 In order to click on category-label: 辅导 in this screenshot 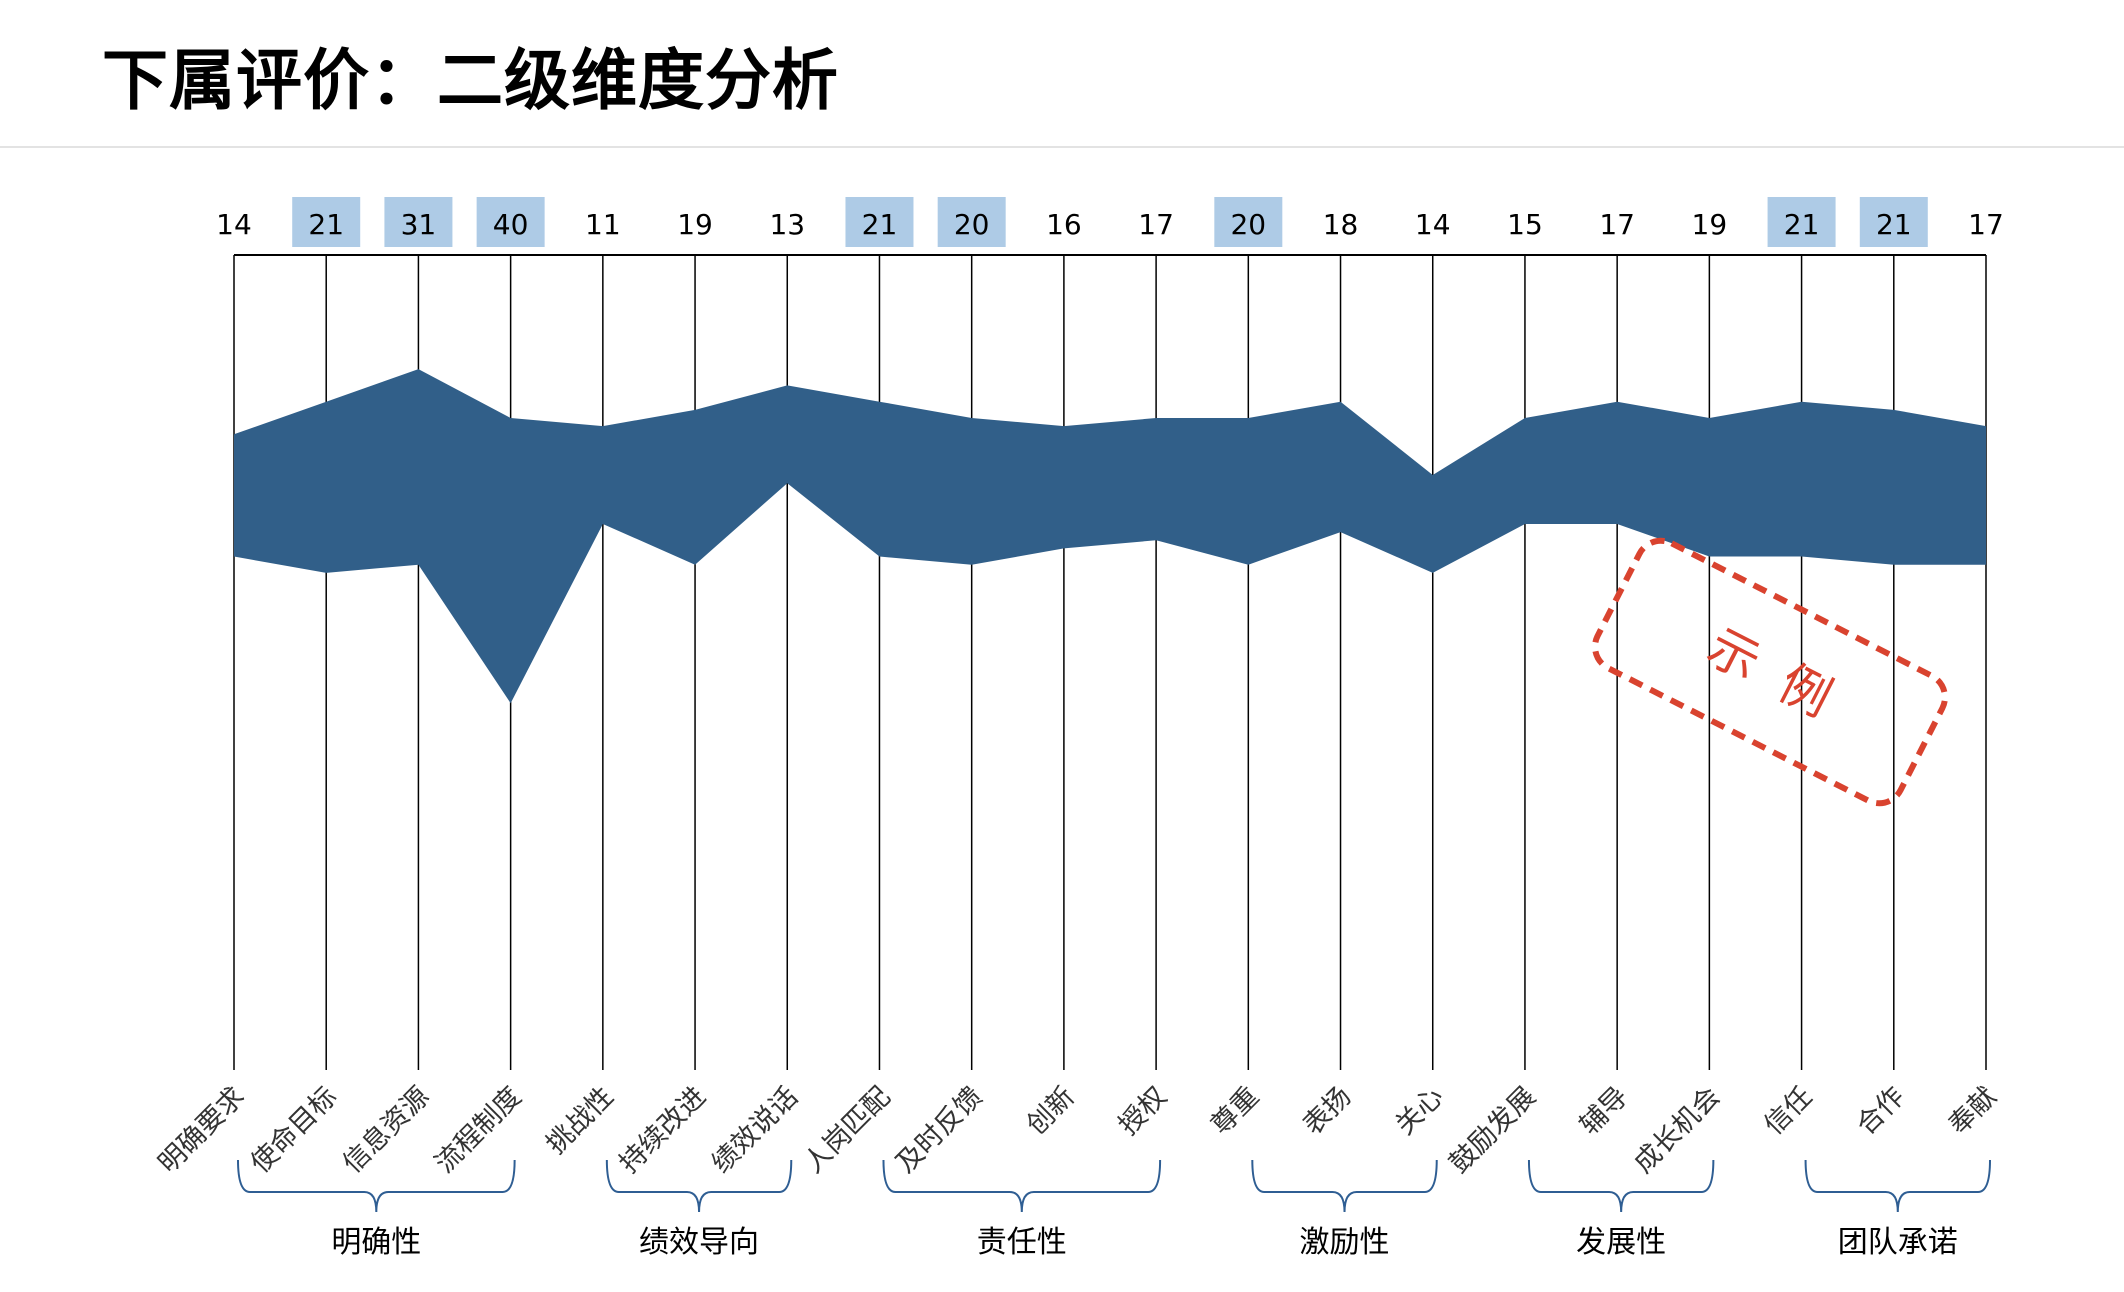, I will do `click(1604, 1111)`.